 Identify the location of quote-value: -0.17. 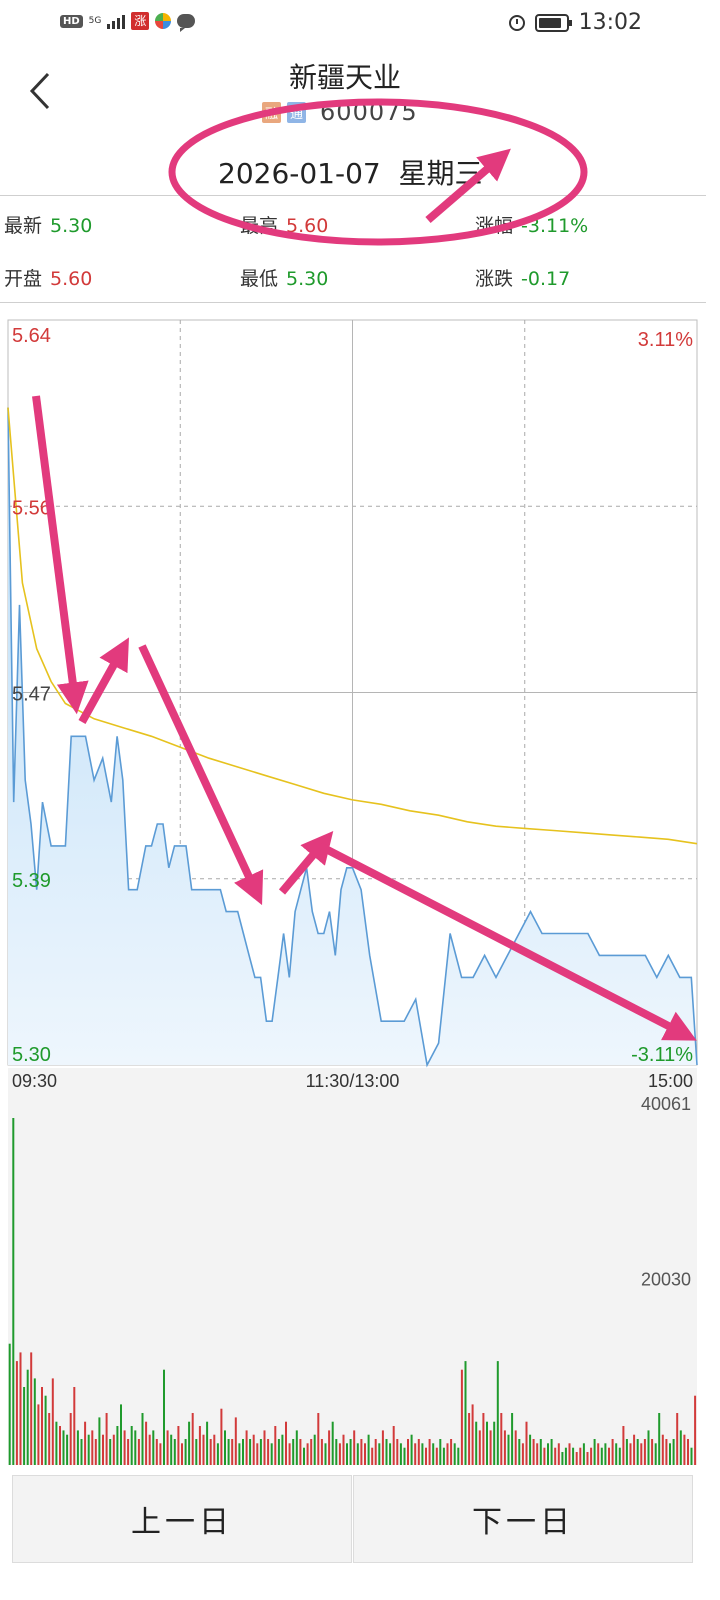
(546, 279).